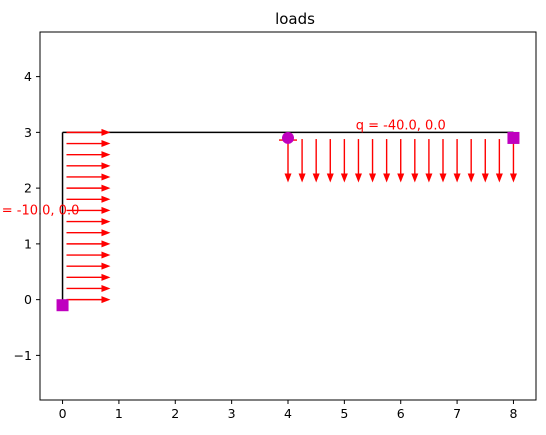  Describe the element at coordinates (28, 299) in the screenshot. I see `y-tick-label: 0` at that location.